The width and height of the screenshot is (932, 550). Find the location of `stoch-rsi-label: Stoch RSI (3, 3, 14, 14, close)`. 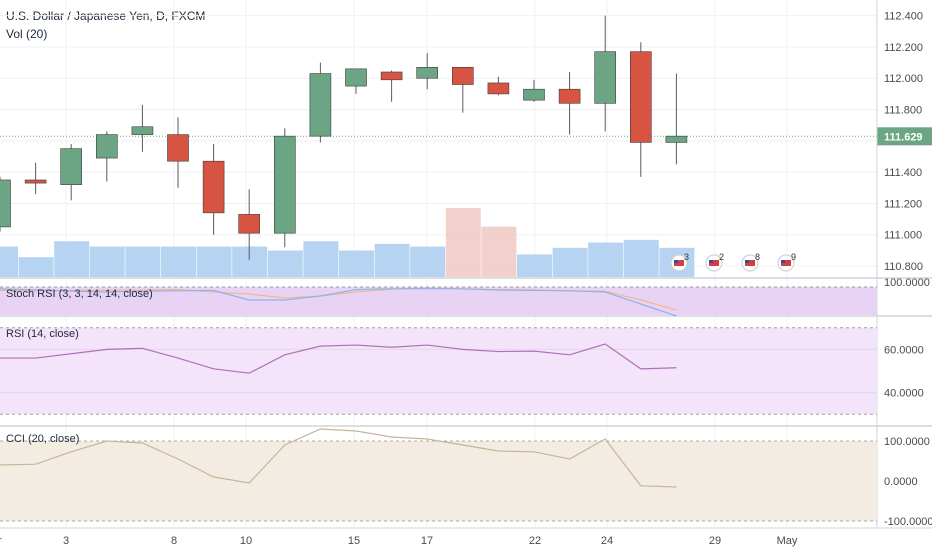

stoch-rsi-label: Stoch RSI (3, 3, 14, 14, close) is located at coordinates (79, 294).